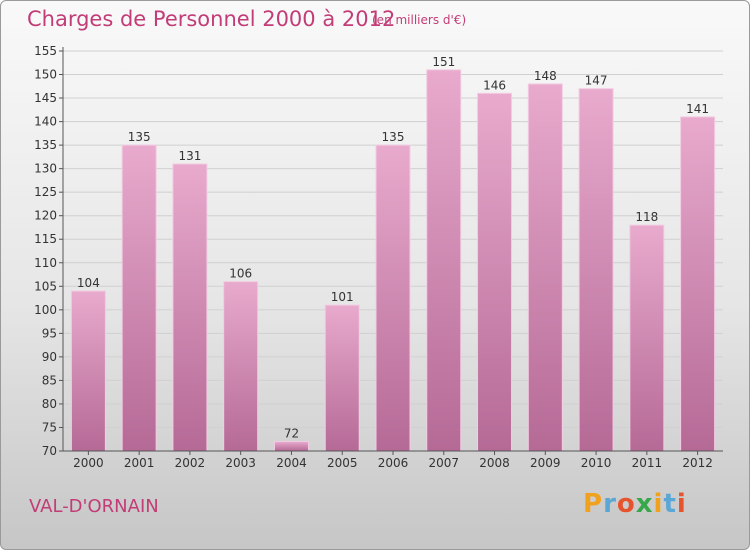 This screenshot has width=750, height=550. I want to click on x-tick-label-2004: 2004, so click(291, 463).